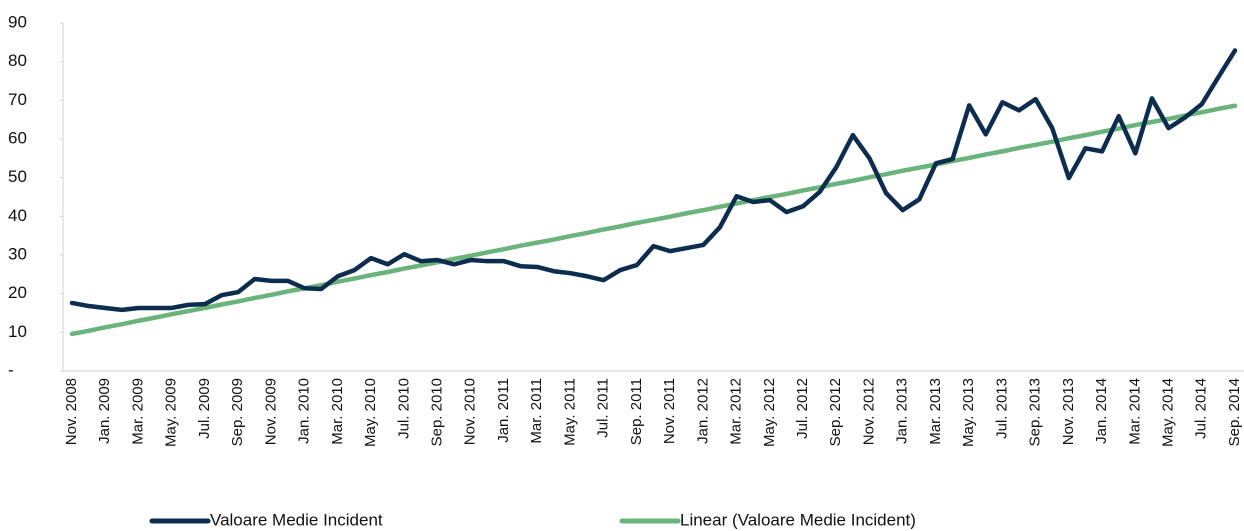 This screenshot has height=531, width=1244. Describe the element at coordinates (1001, 408) in the screenshot. I see `x-tick-label: Jul. 2013` at that location.